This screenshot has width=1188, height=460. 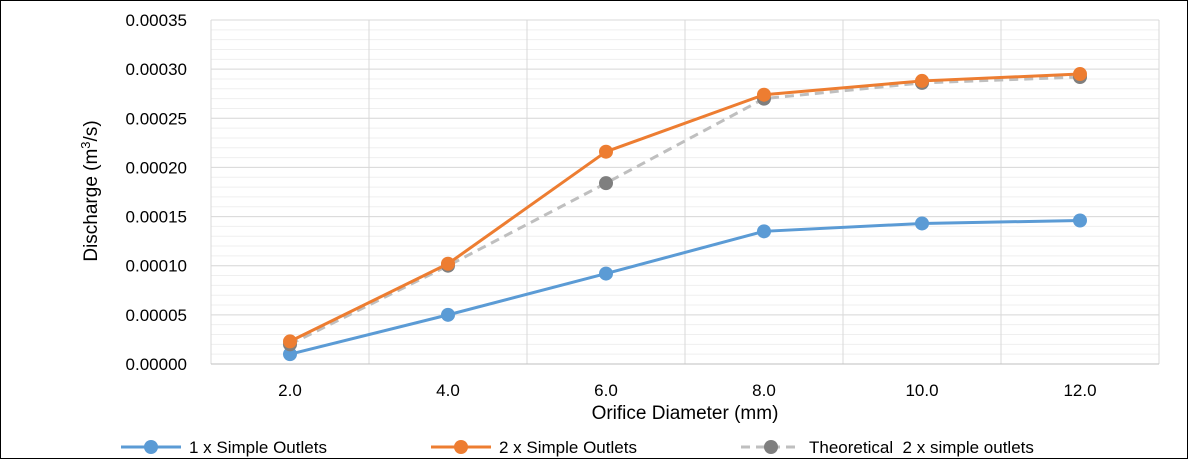 I want to click on x-tick-label: 6.0, so click(x=606, y=390).